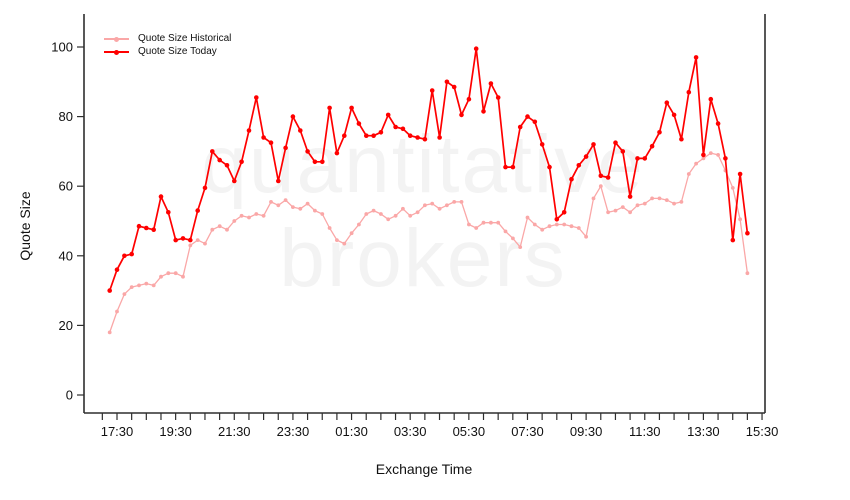 The image size is (850, 500). Describe the element at coordinates (351, 431) in the screenshot. I see `x-tick-label: 01:30` at that location.